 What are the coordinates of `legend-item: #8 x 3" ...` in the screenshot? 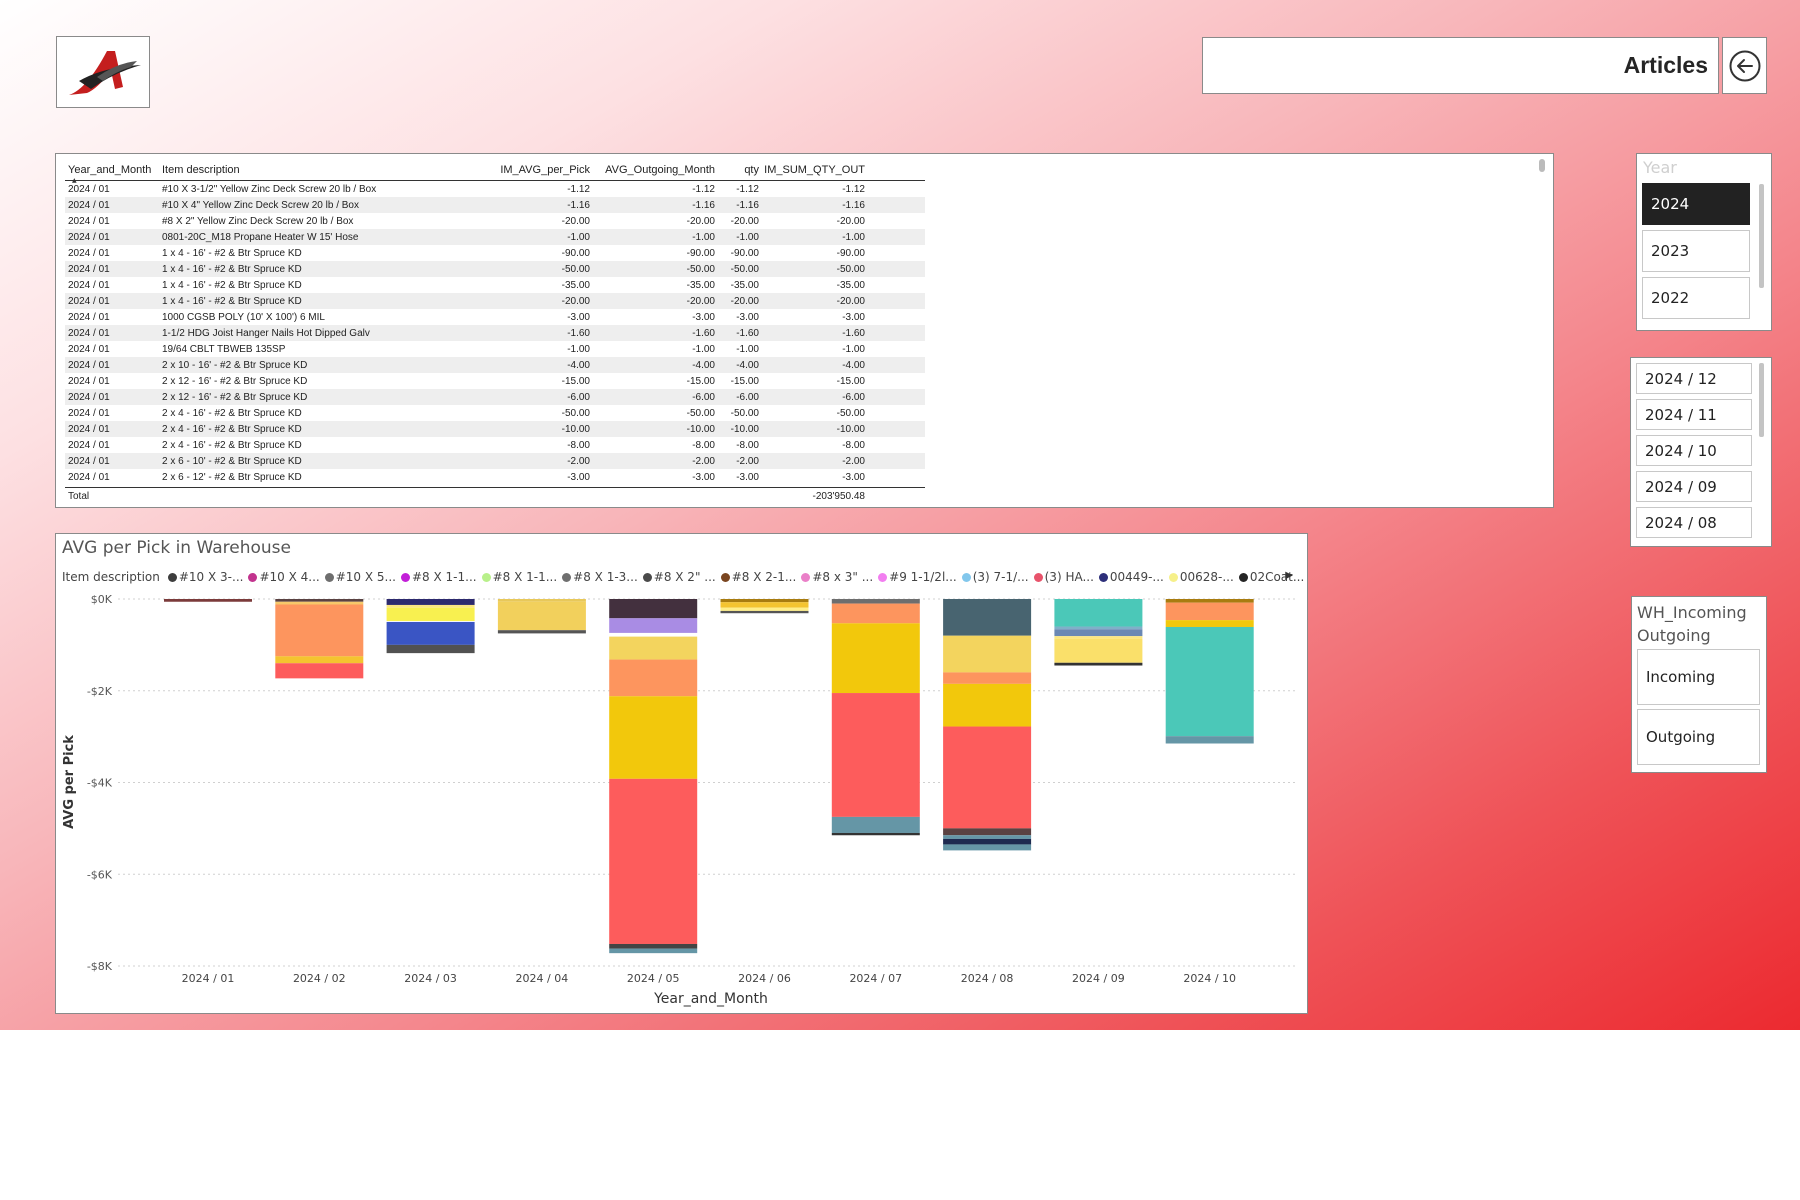 It's located at (837, 577).